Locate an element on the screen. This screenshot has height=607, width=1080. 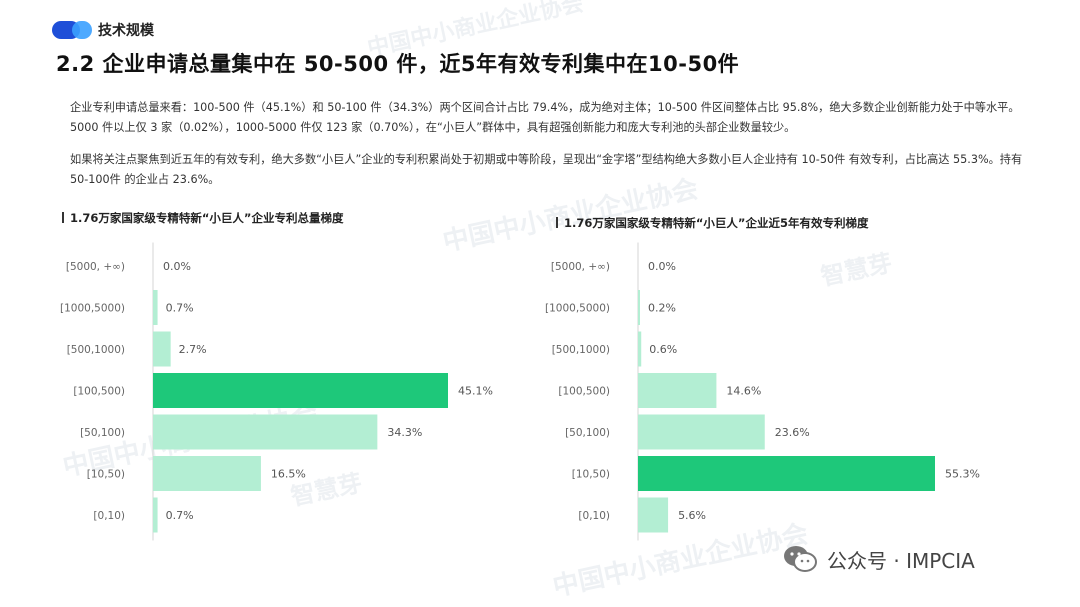
footer: 公众号 · IMPCIA is located at coordinates (879, 559).